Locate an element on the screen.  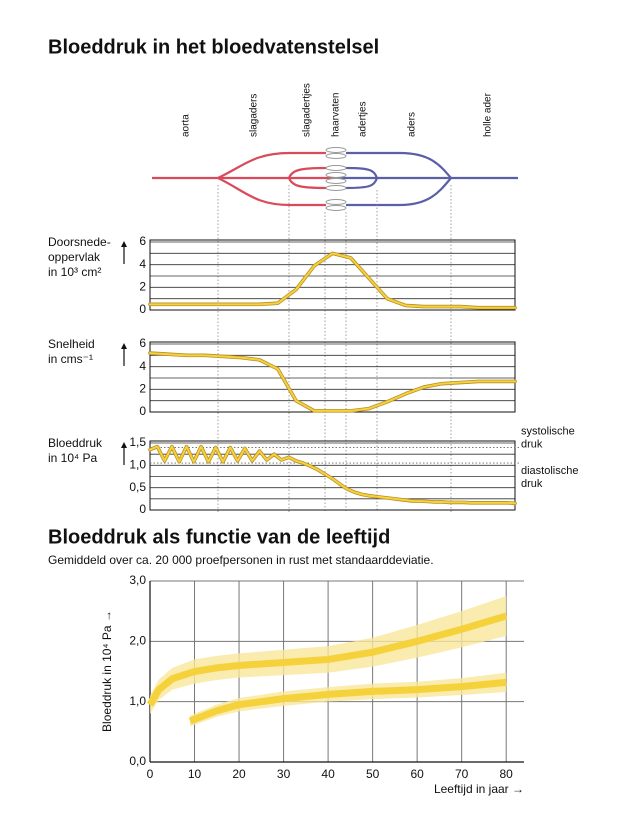
curve-outline is located at coordinates (332, 280).